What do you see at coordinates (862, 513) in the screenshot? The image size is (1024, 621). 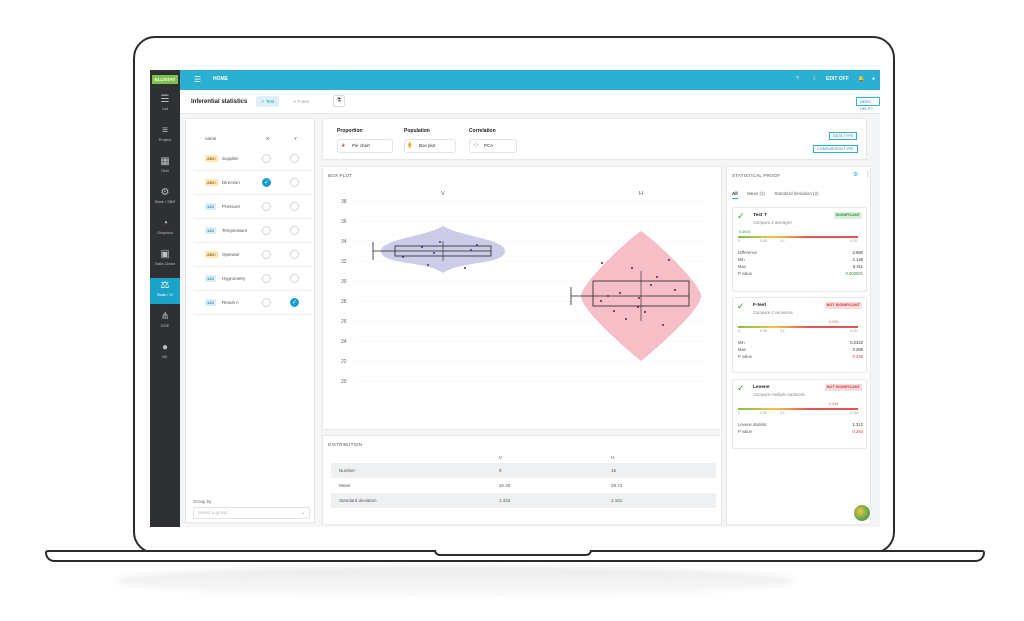 I see `assistant-avatar` at bounding box center [862, 513].